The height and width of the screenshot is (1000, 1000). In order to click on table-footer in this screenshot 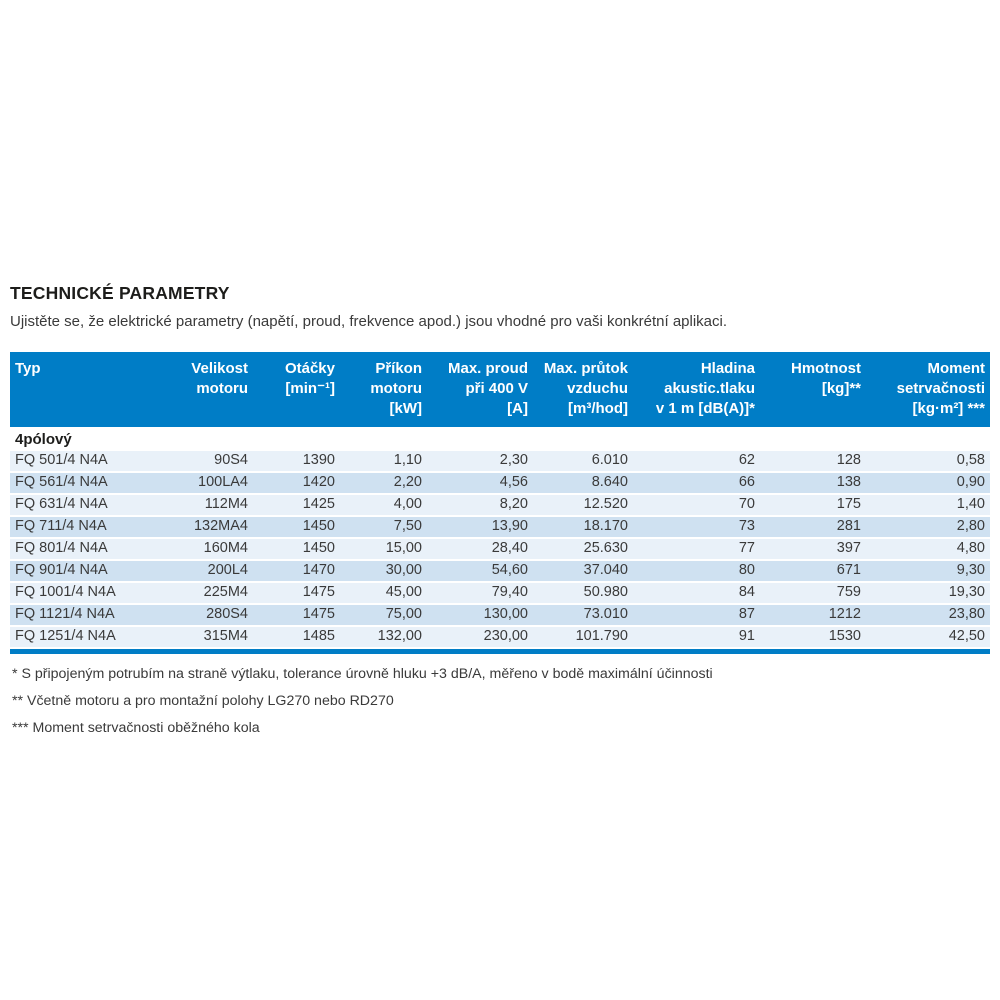, I will do `click(500, 651)`.